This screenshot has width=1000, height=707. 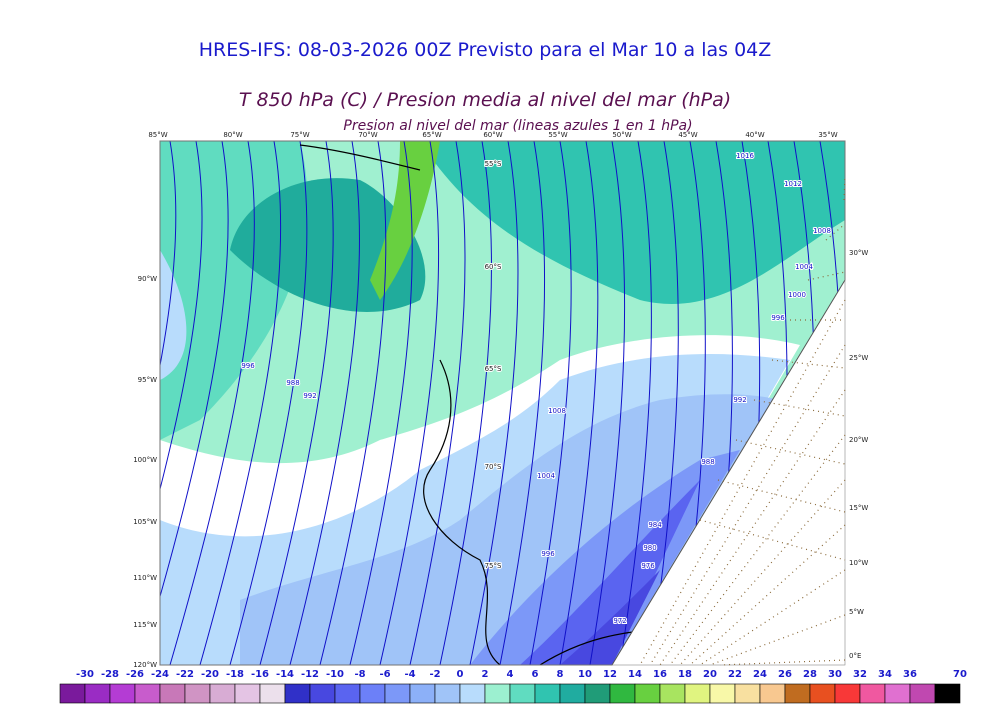 I want to click on colorbar-label: -4, so click(x=409, y=674).